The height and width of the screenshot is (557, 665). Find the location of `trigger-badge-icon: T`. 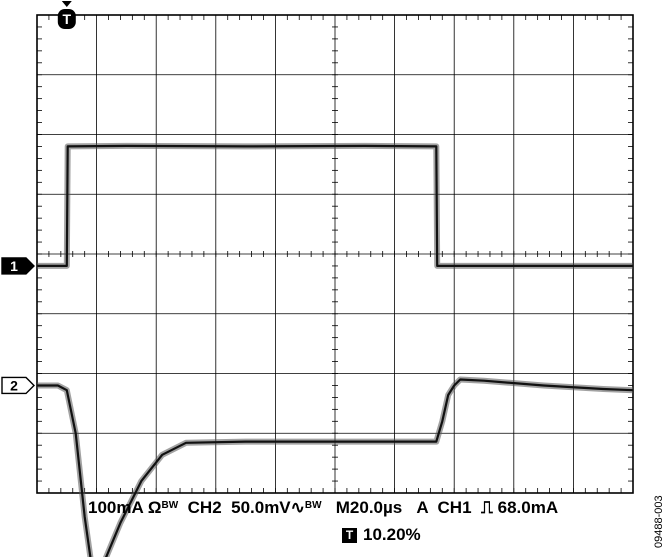

trigger-badge-icon: T is located at coordinates (349, 535).